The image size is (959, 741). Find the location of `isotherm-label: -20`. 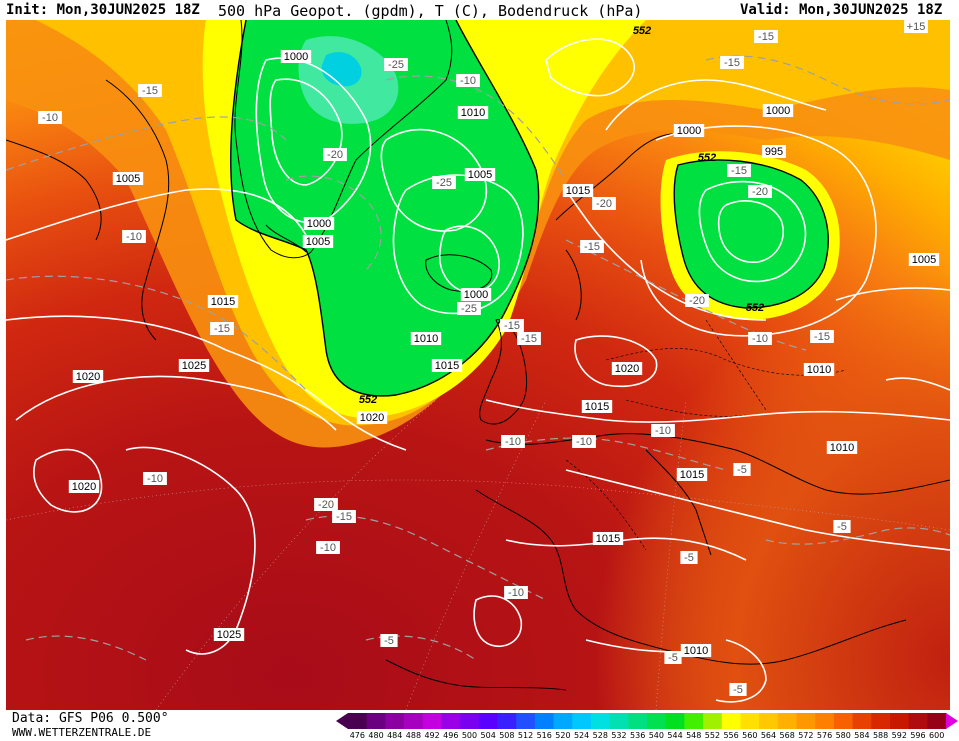

isotherm-label: -20 is located at coordinates (760, 191).